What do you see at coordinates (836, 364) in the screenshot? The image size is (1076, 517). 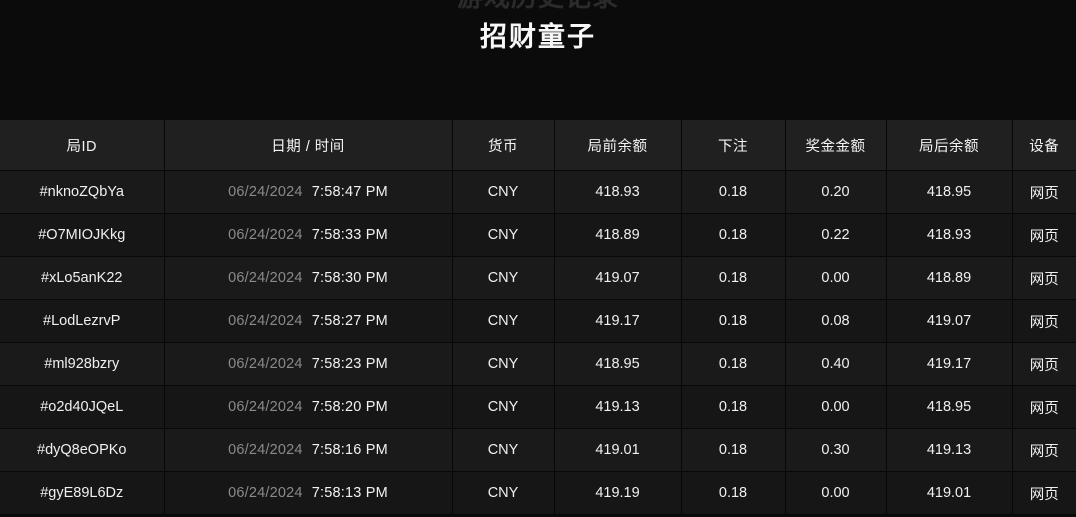 I see `cell-win-amount: 0.40` at bounding box center [836, 364].